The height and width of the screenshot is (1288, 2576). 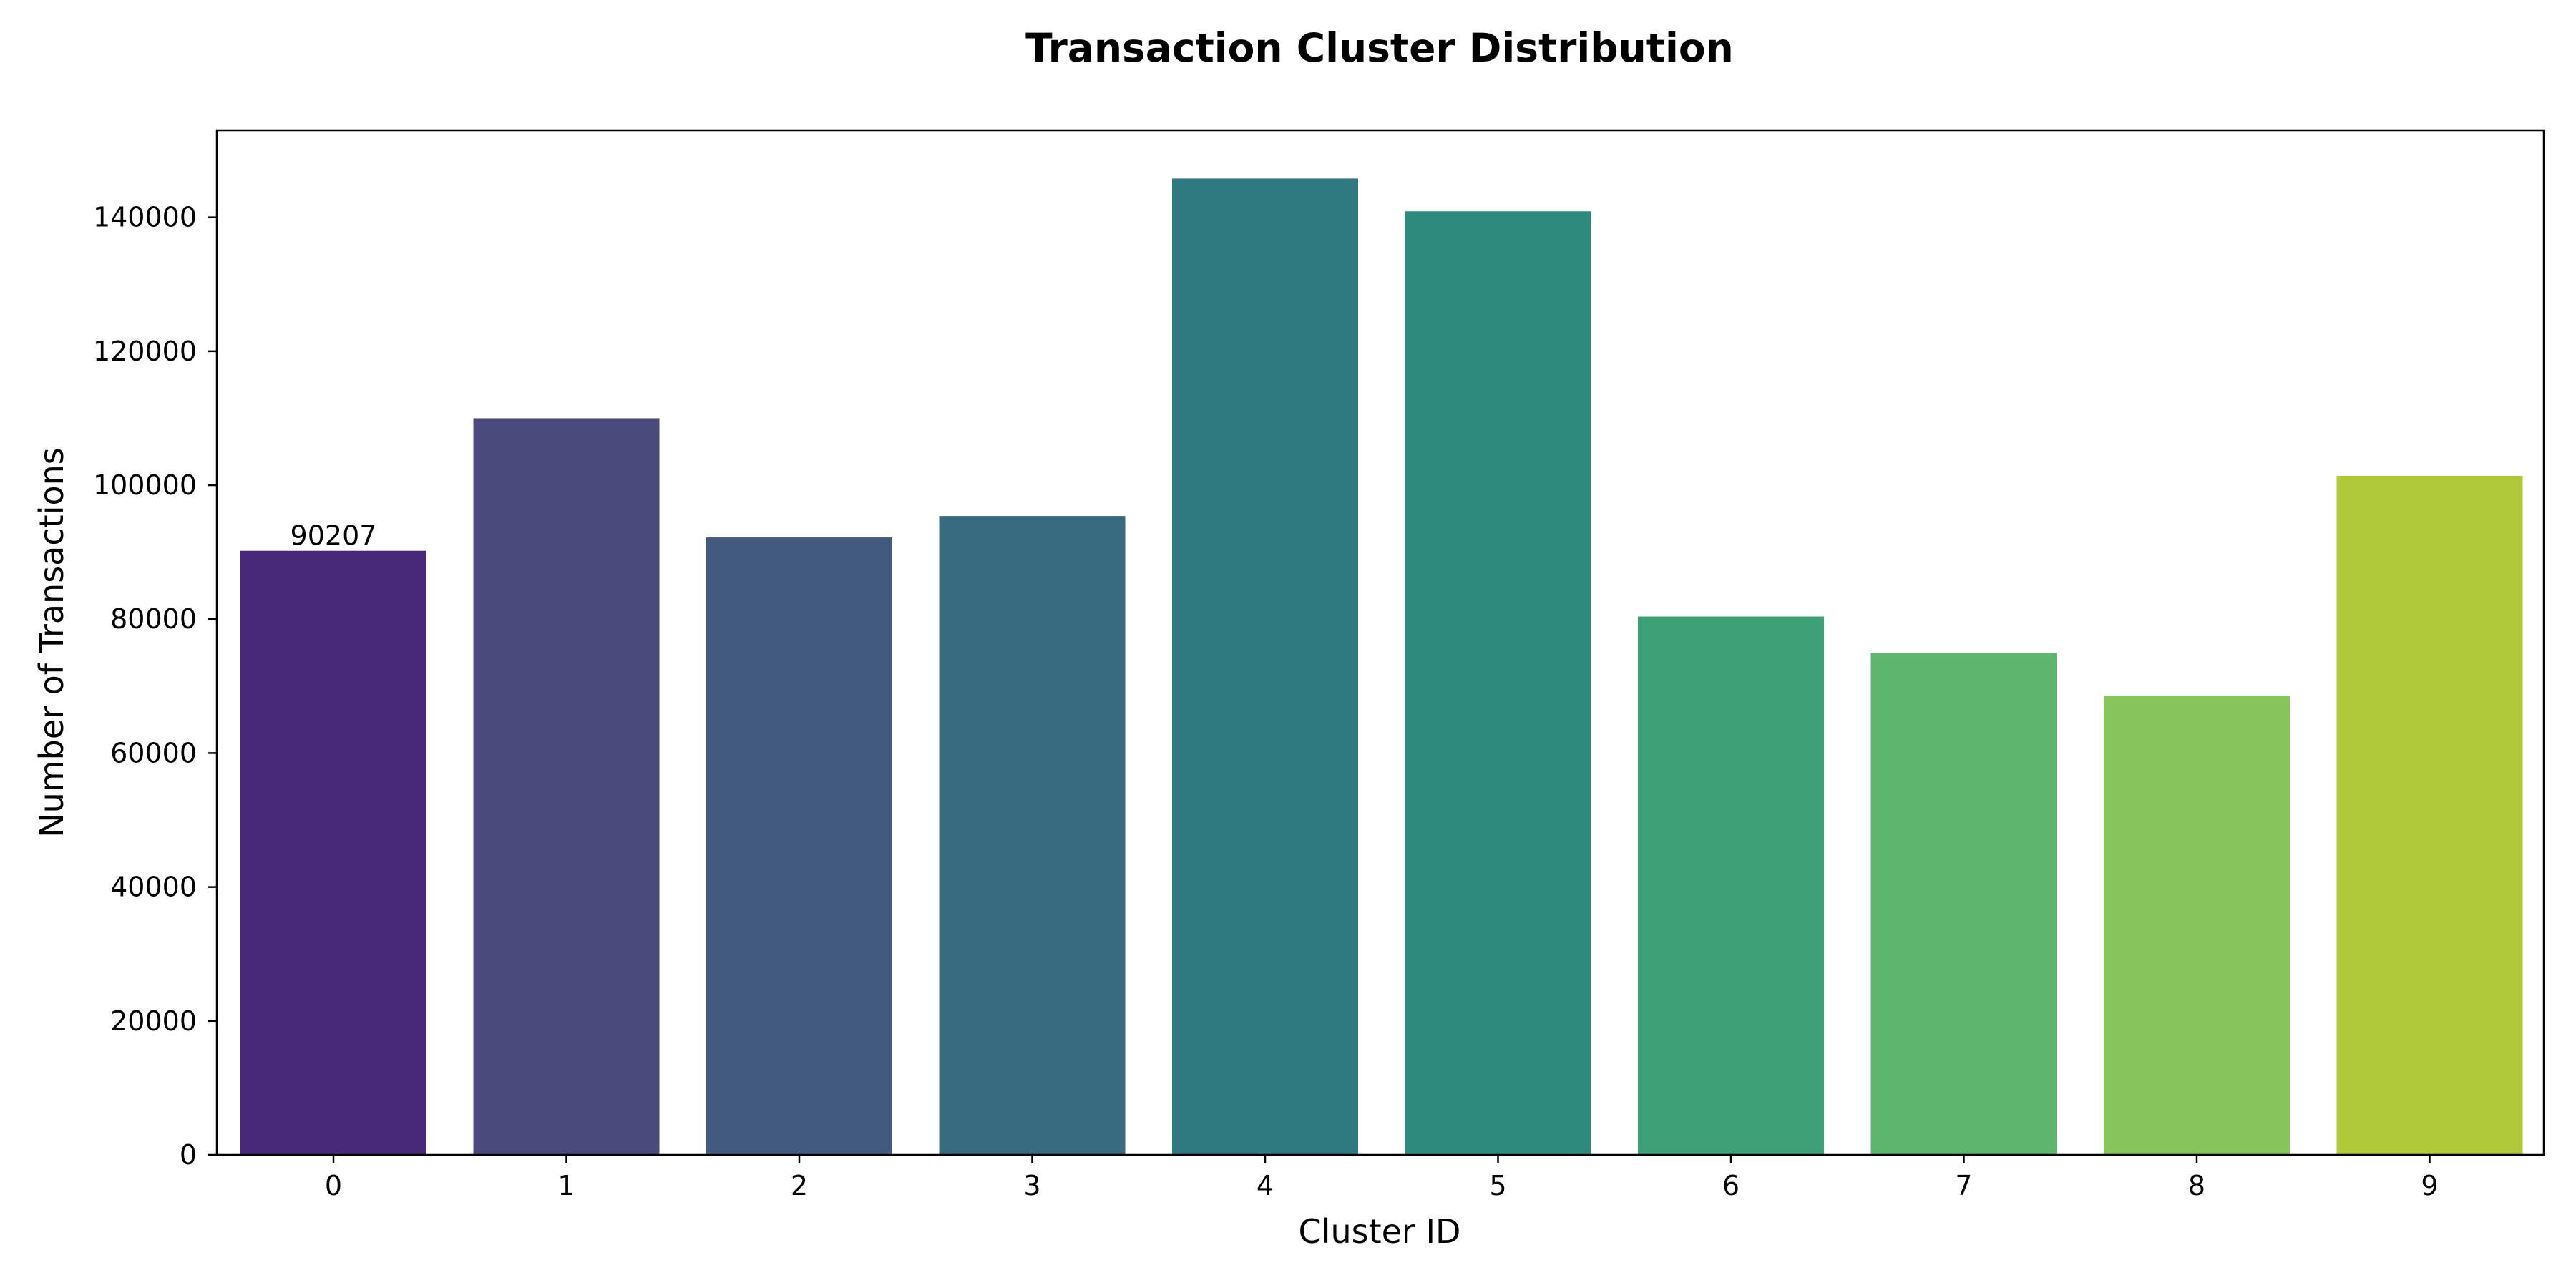 I want to click on y-tick-label: 140000, so click(x=145, y=217).